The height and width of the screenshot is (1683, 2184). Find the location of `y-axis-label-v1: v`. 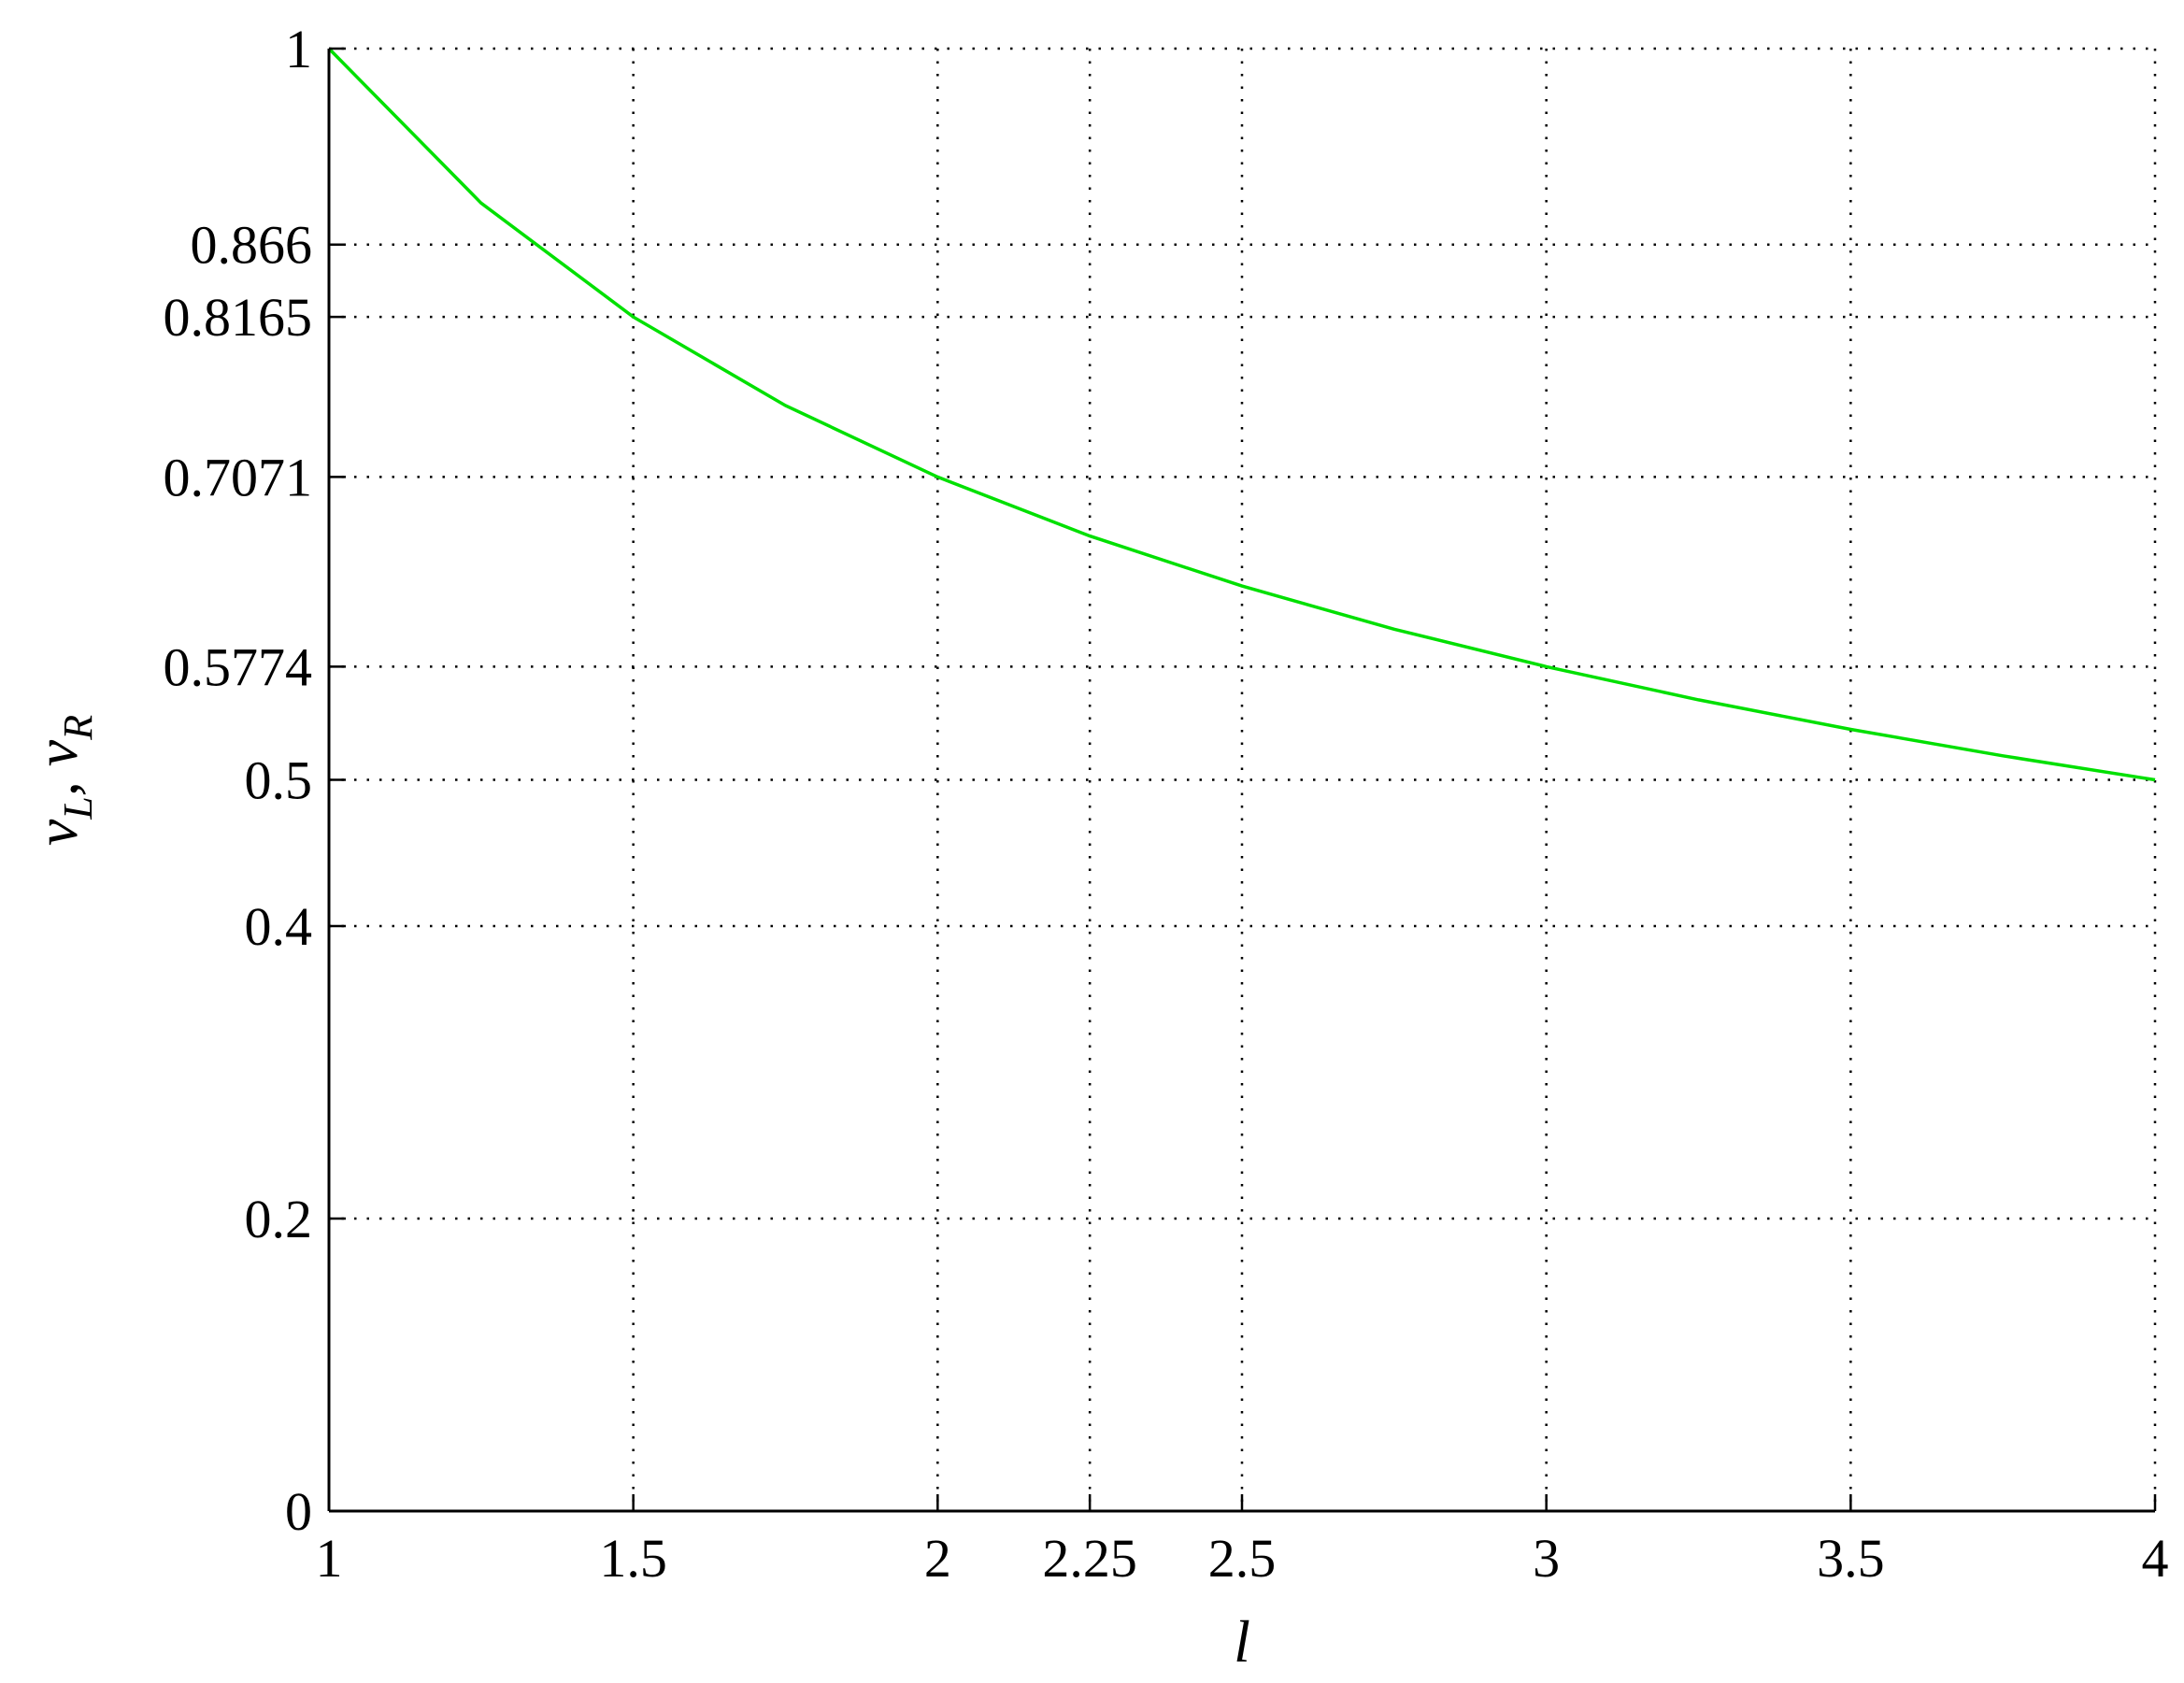

y-axis-label-v1: v is located at coordinates (56, 832).